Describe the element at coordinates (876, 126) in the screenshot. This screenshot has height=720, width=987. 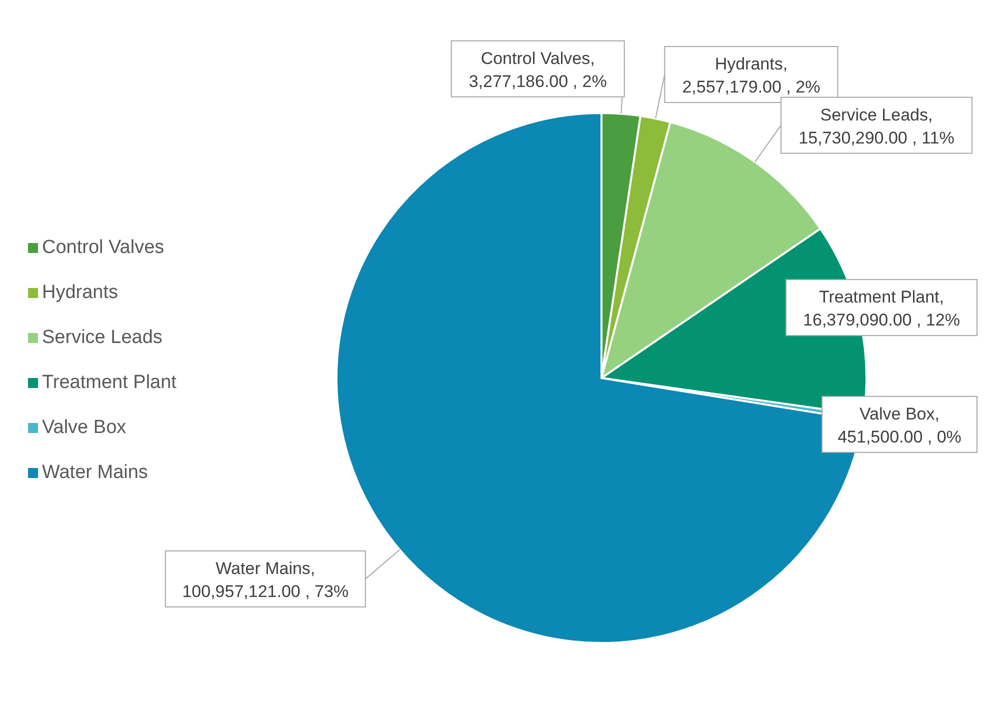
I see `data-label: Service Leads, 15,730,290.00 , 11%` at that location.